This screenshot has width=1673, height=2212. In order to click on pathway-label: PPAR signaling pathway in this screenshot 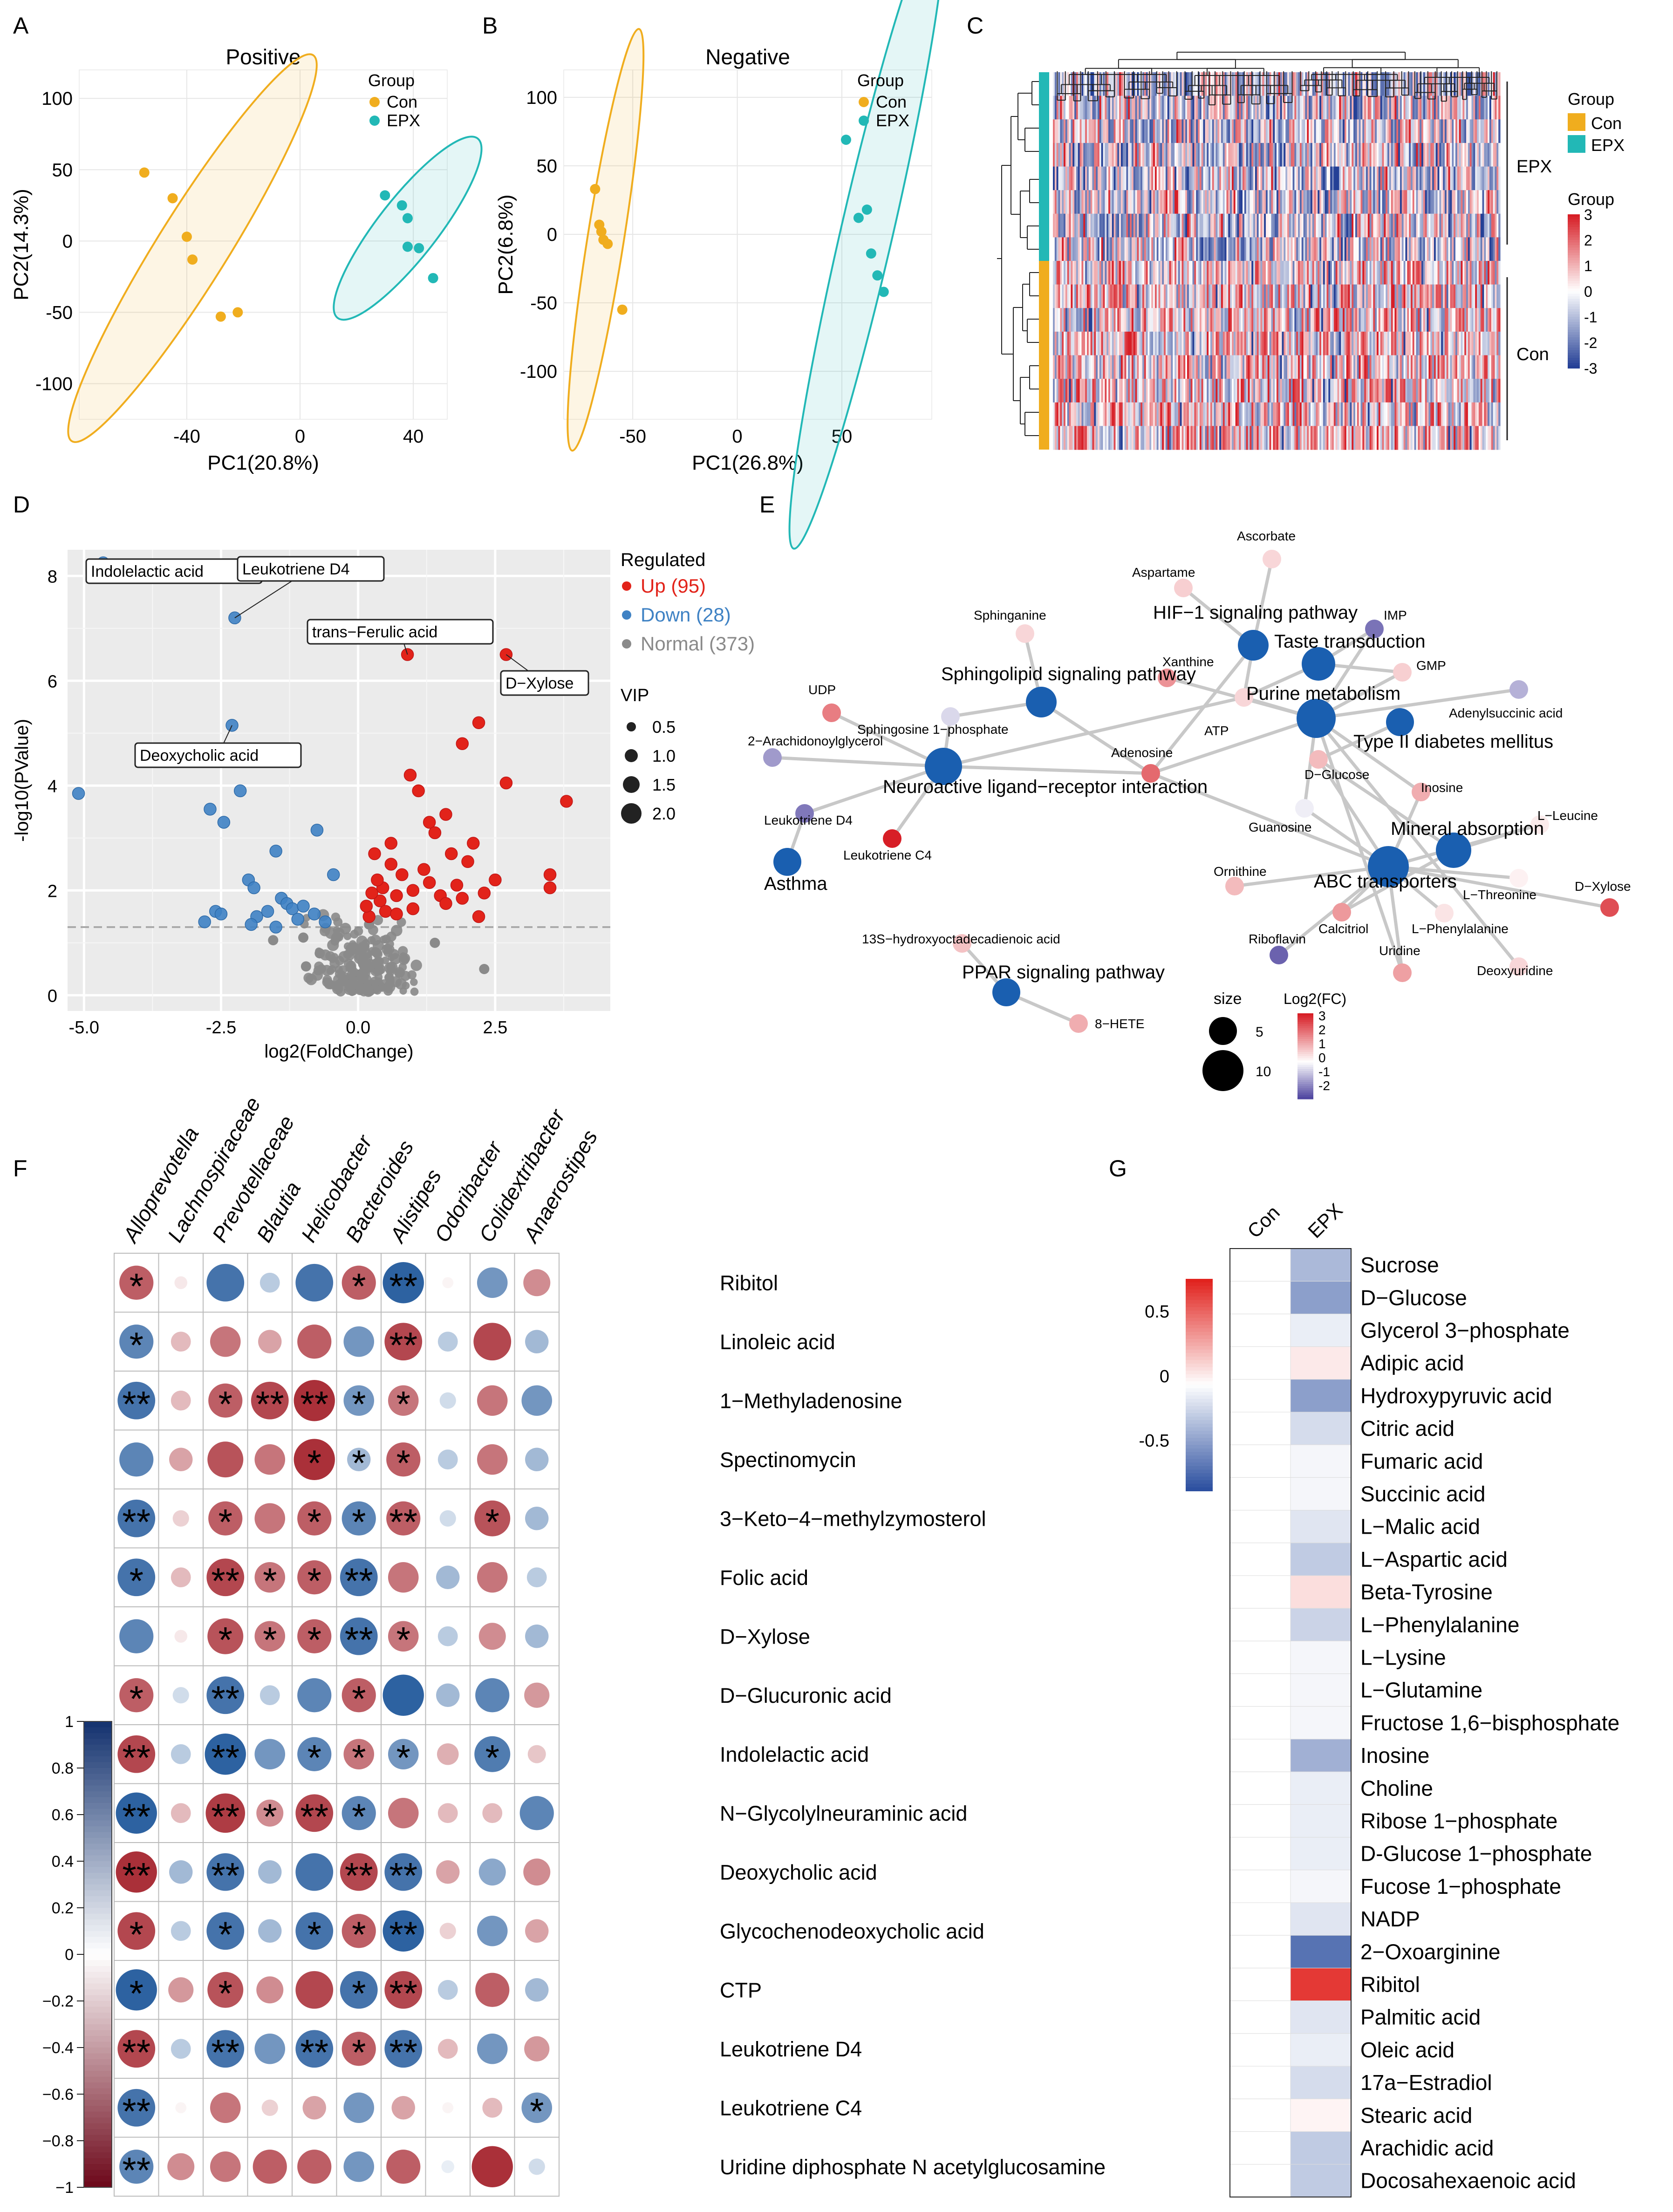, I will do `click(1063, 972)`.